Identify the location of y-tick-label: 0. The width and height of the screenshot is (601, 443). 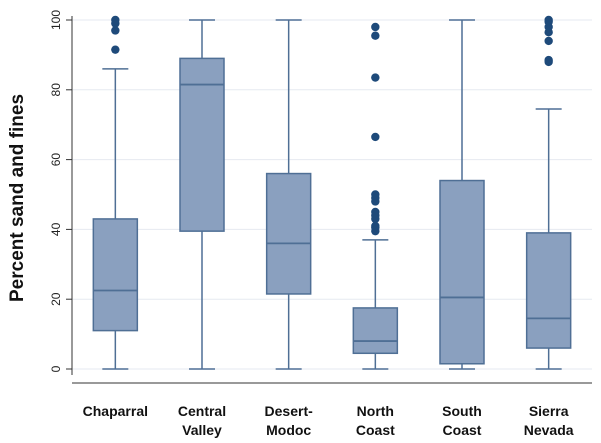
(56, 368).